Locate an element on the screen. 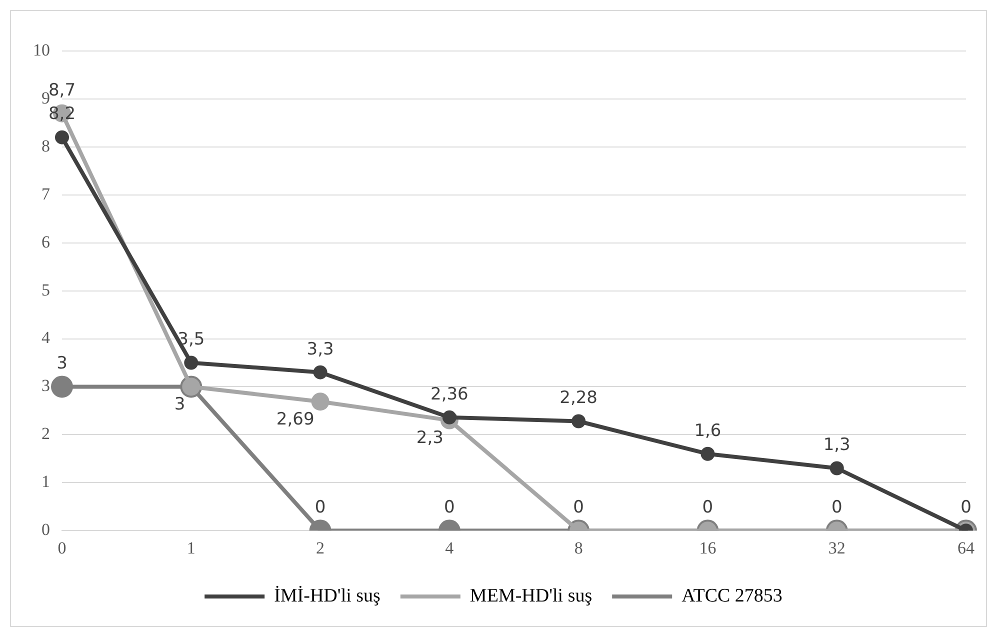 This screenshot has width=999, height=634. y-tick-label: 6 is located at coordinates (46, 242).